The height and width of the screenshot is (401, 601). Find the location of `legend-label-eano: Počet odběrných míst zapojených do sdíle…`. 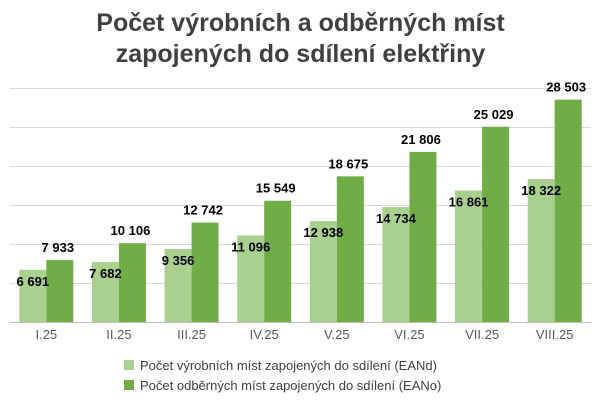

legend-label-eano: Počet odběrných míst zapojených do sdíle… is located at coordinates (291, 385).